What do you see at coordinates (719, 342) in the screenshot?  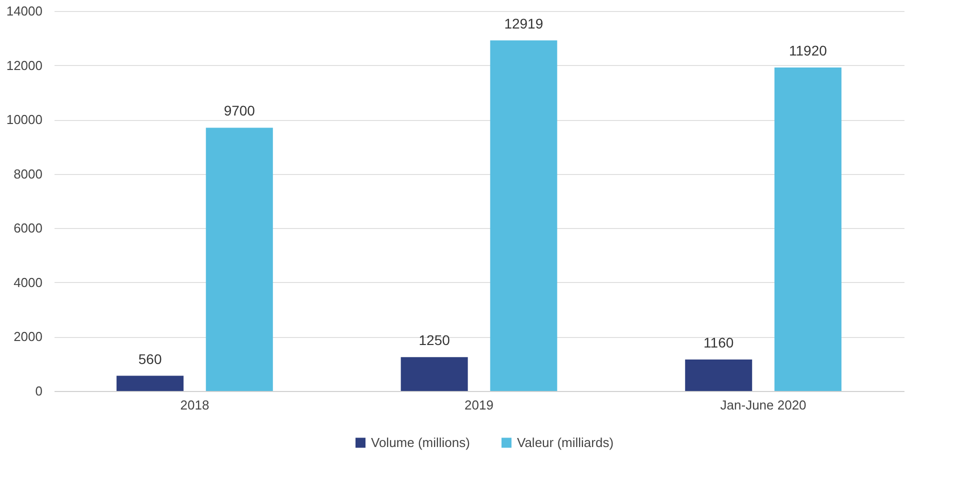 I see `data-label: 1160` at bounding box center [719, 342].